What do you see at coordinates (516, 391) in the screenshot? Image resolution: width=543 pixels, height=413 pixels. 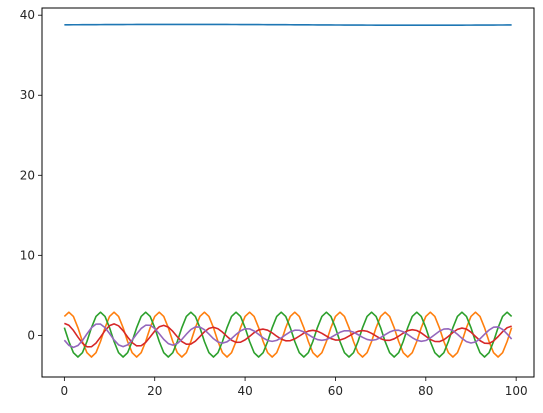 I see `x-tick-label: 100` at bounding box center [516, 391].